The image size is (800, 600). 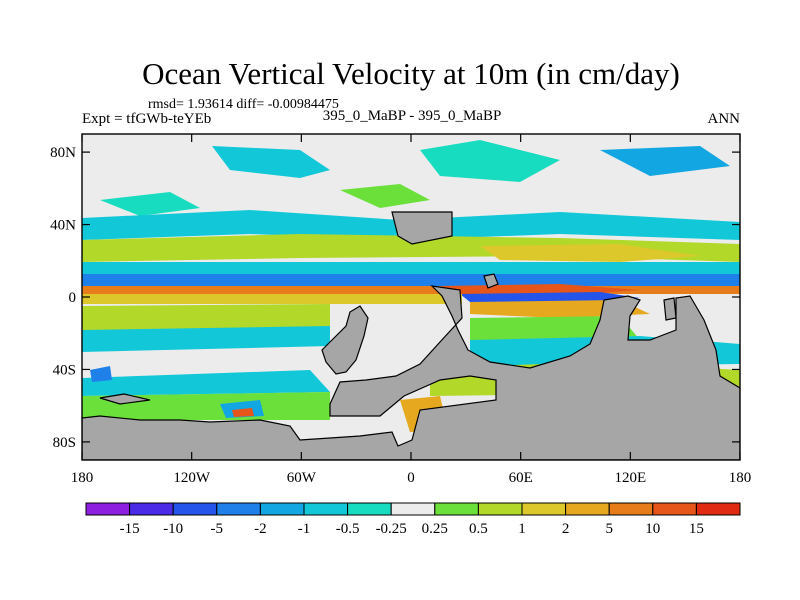 I want to click on colorbar-level-label: 10, so click(x=652, y=529).